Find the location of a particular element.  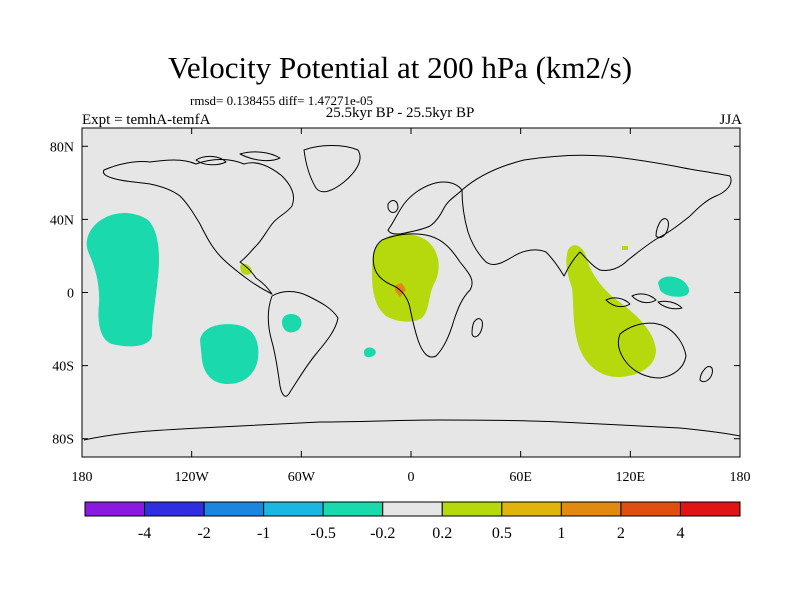

y-tick-label: 40S is located at coordinates (63, 367).